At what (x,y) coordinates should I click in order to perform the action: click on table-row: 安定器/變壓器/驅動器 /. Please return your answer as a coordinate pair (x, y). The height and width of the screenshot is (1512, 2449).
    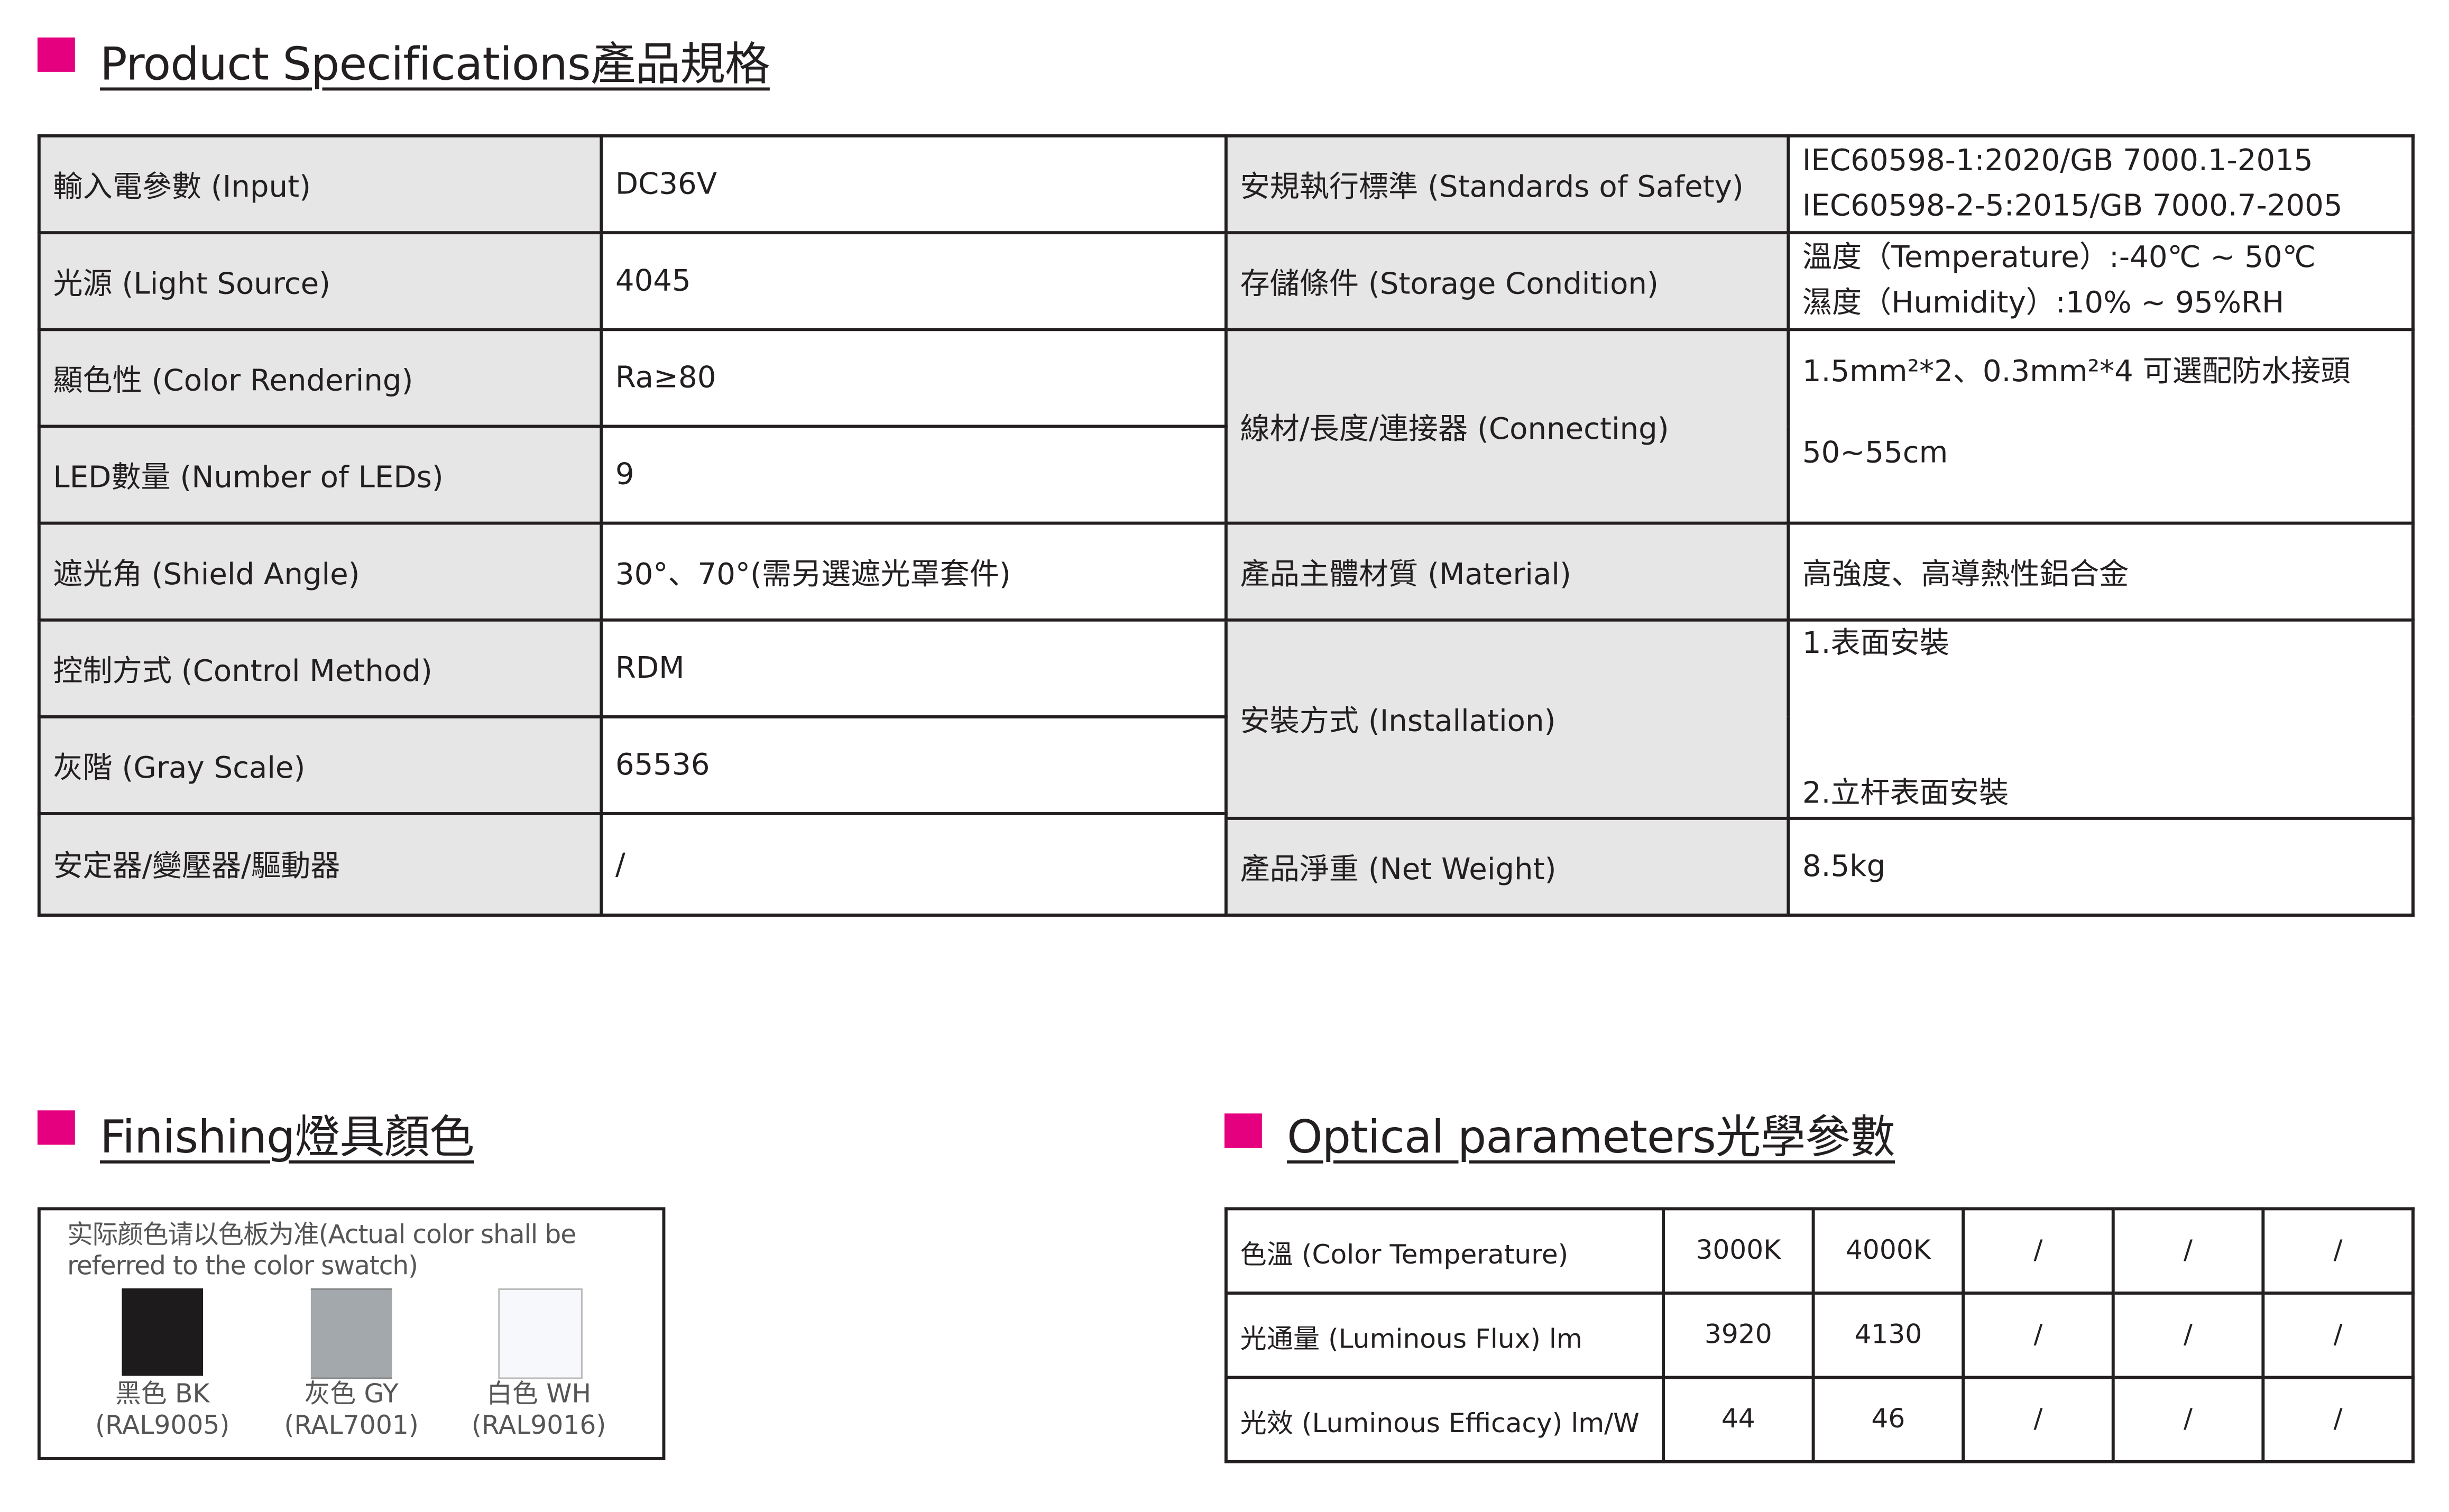
    Looking at the image, I should click on (1225, 865).